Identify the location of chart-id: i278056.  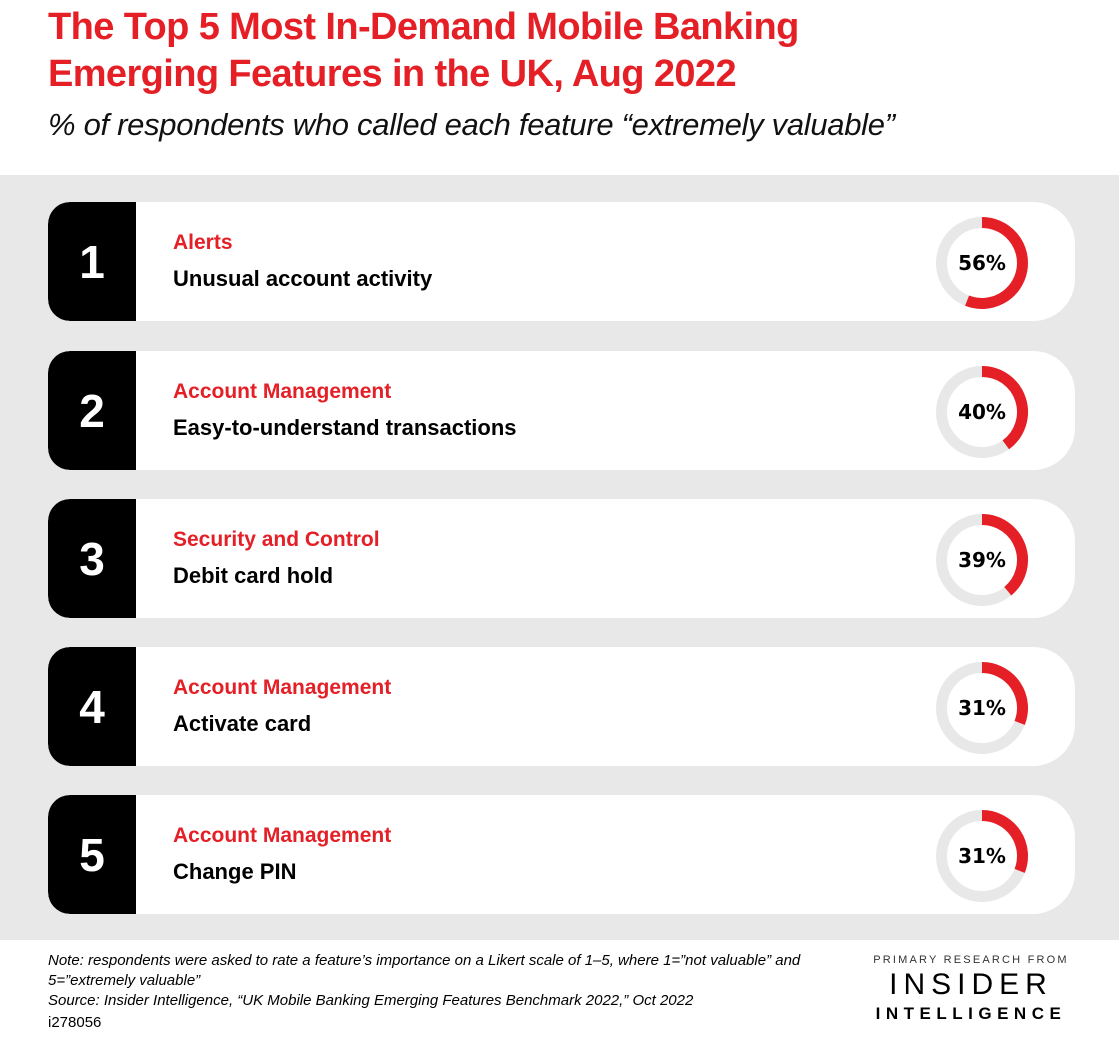
(75, 1022).